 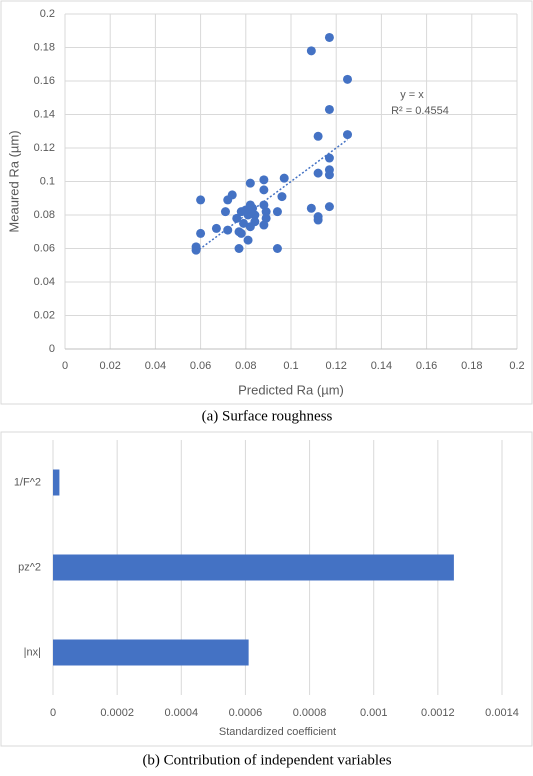 What do you see at coordinates (277, 732) in the screenshot?
I see `x-axis-title: Standardized coefficient` at bounding box center [277, 732].